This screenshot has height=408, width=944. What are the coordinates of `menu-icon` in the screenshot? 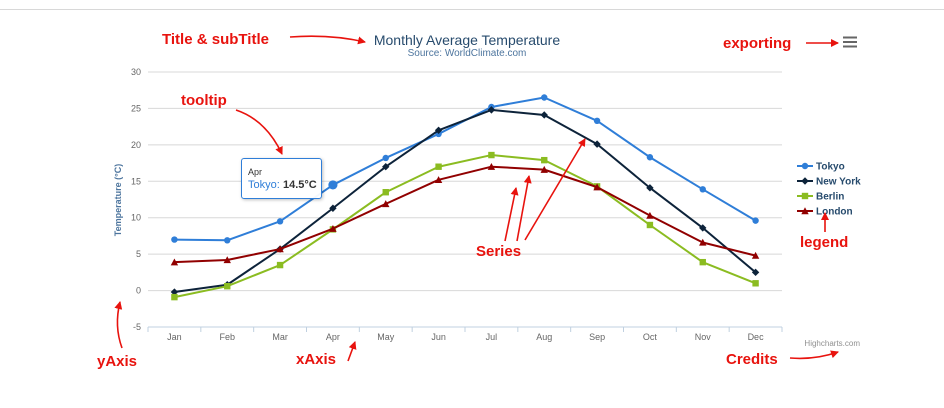 It's located at (850, 42).